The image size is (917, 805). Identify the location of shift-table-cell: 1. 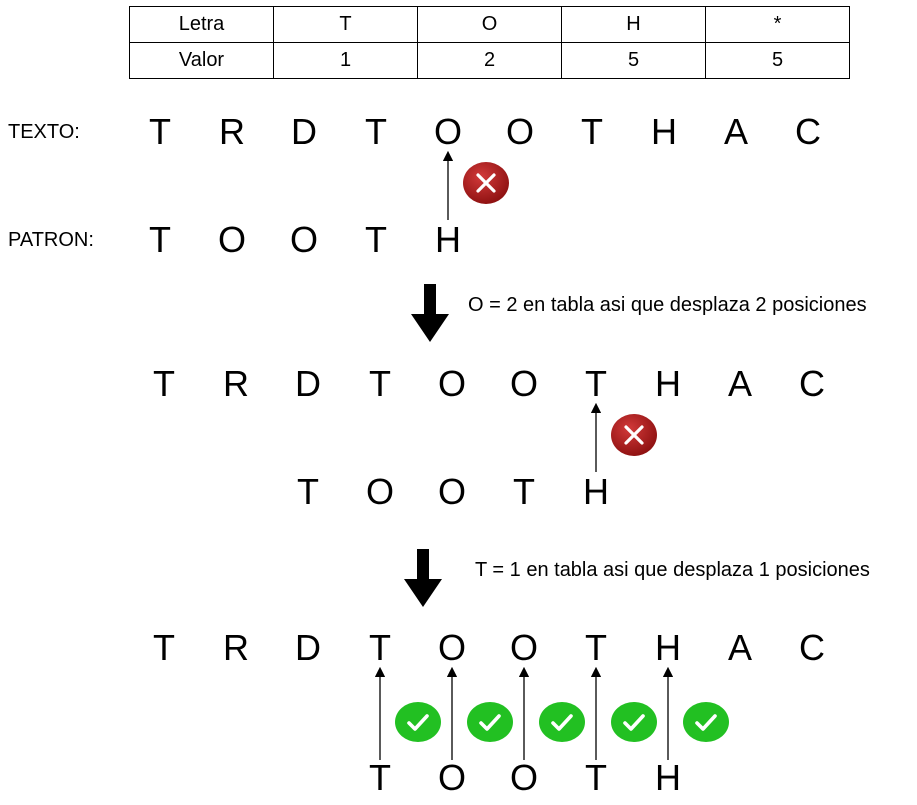
(345, 60).